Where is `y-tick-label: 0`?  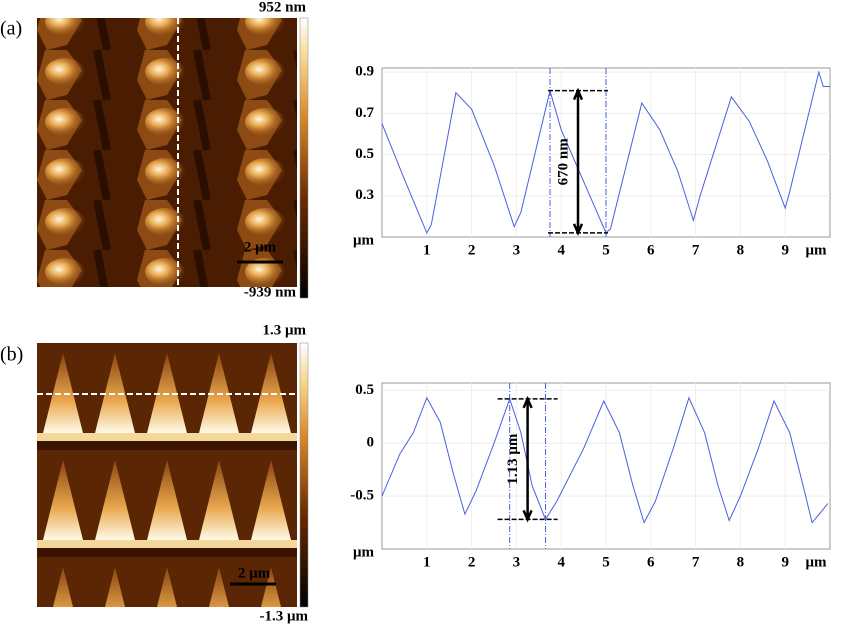 y-tick-label: 0 is located at coordinates (371, 443).